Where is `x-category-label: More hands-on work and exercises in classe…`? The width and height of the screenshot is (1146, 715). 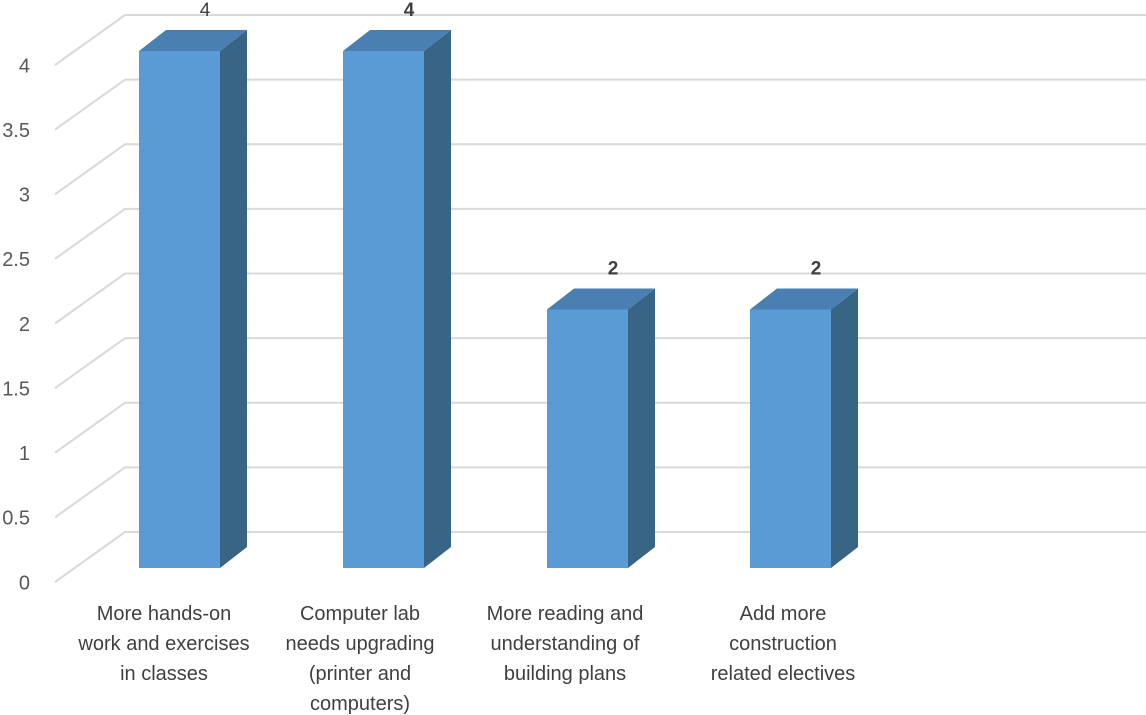 x-category-label: More hands-on work and exercises in classe… is located at coordinates (163, 644).